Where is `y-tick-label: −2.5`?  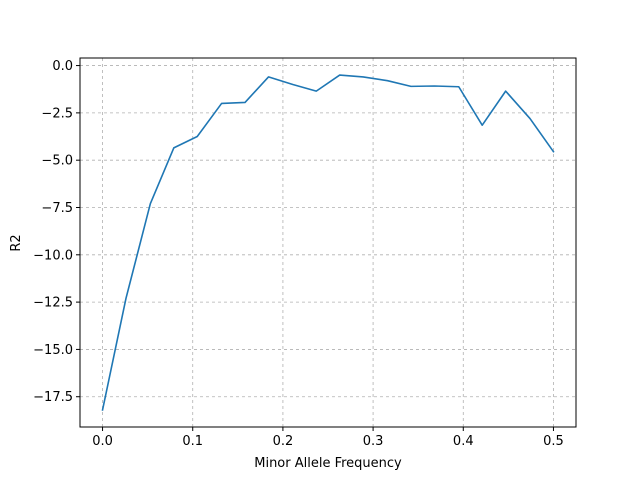 y-tick-label: −2.5 is located at coordinates (57, 113).